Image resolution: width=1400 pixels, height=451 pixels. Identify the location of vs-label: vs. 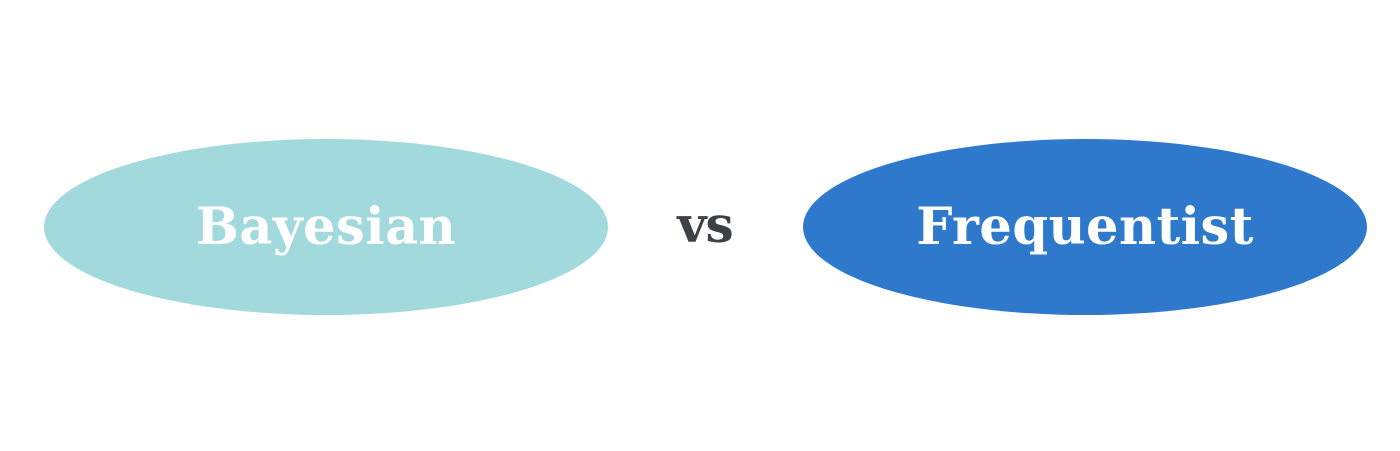
(705, 224).